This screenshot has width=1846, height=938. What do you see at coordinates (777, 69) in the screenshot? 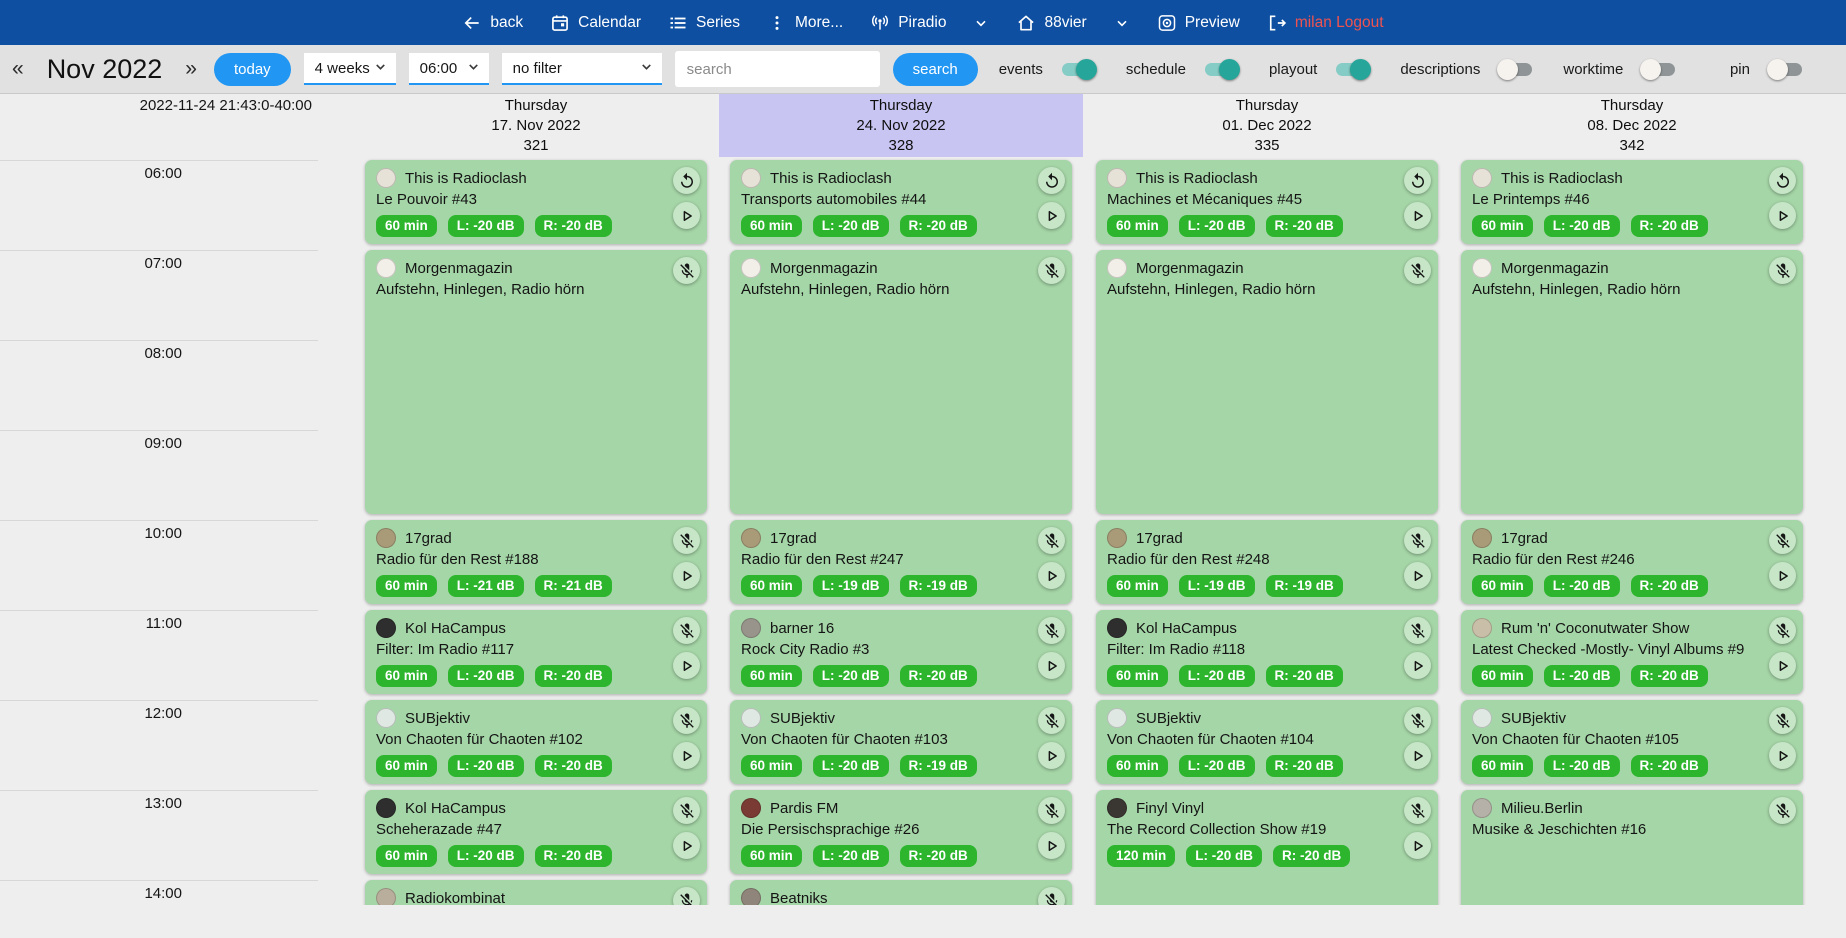
I see `search-input` at bounding box center [777, 69].